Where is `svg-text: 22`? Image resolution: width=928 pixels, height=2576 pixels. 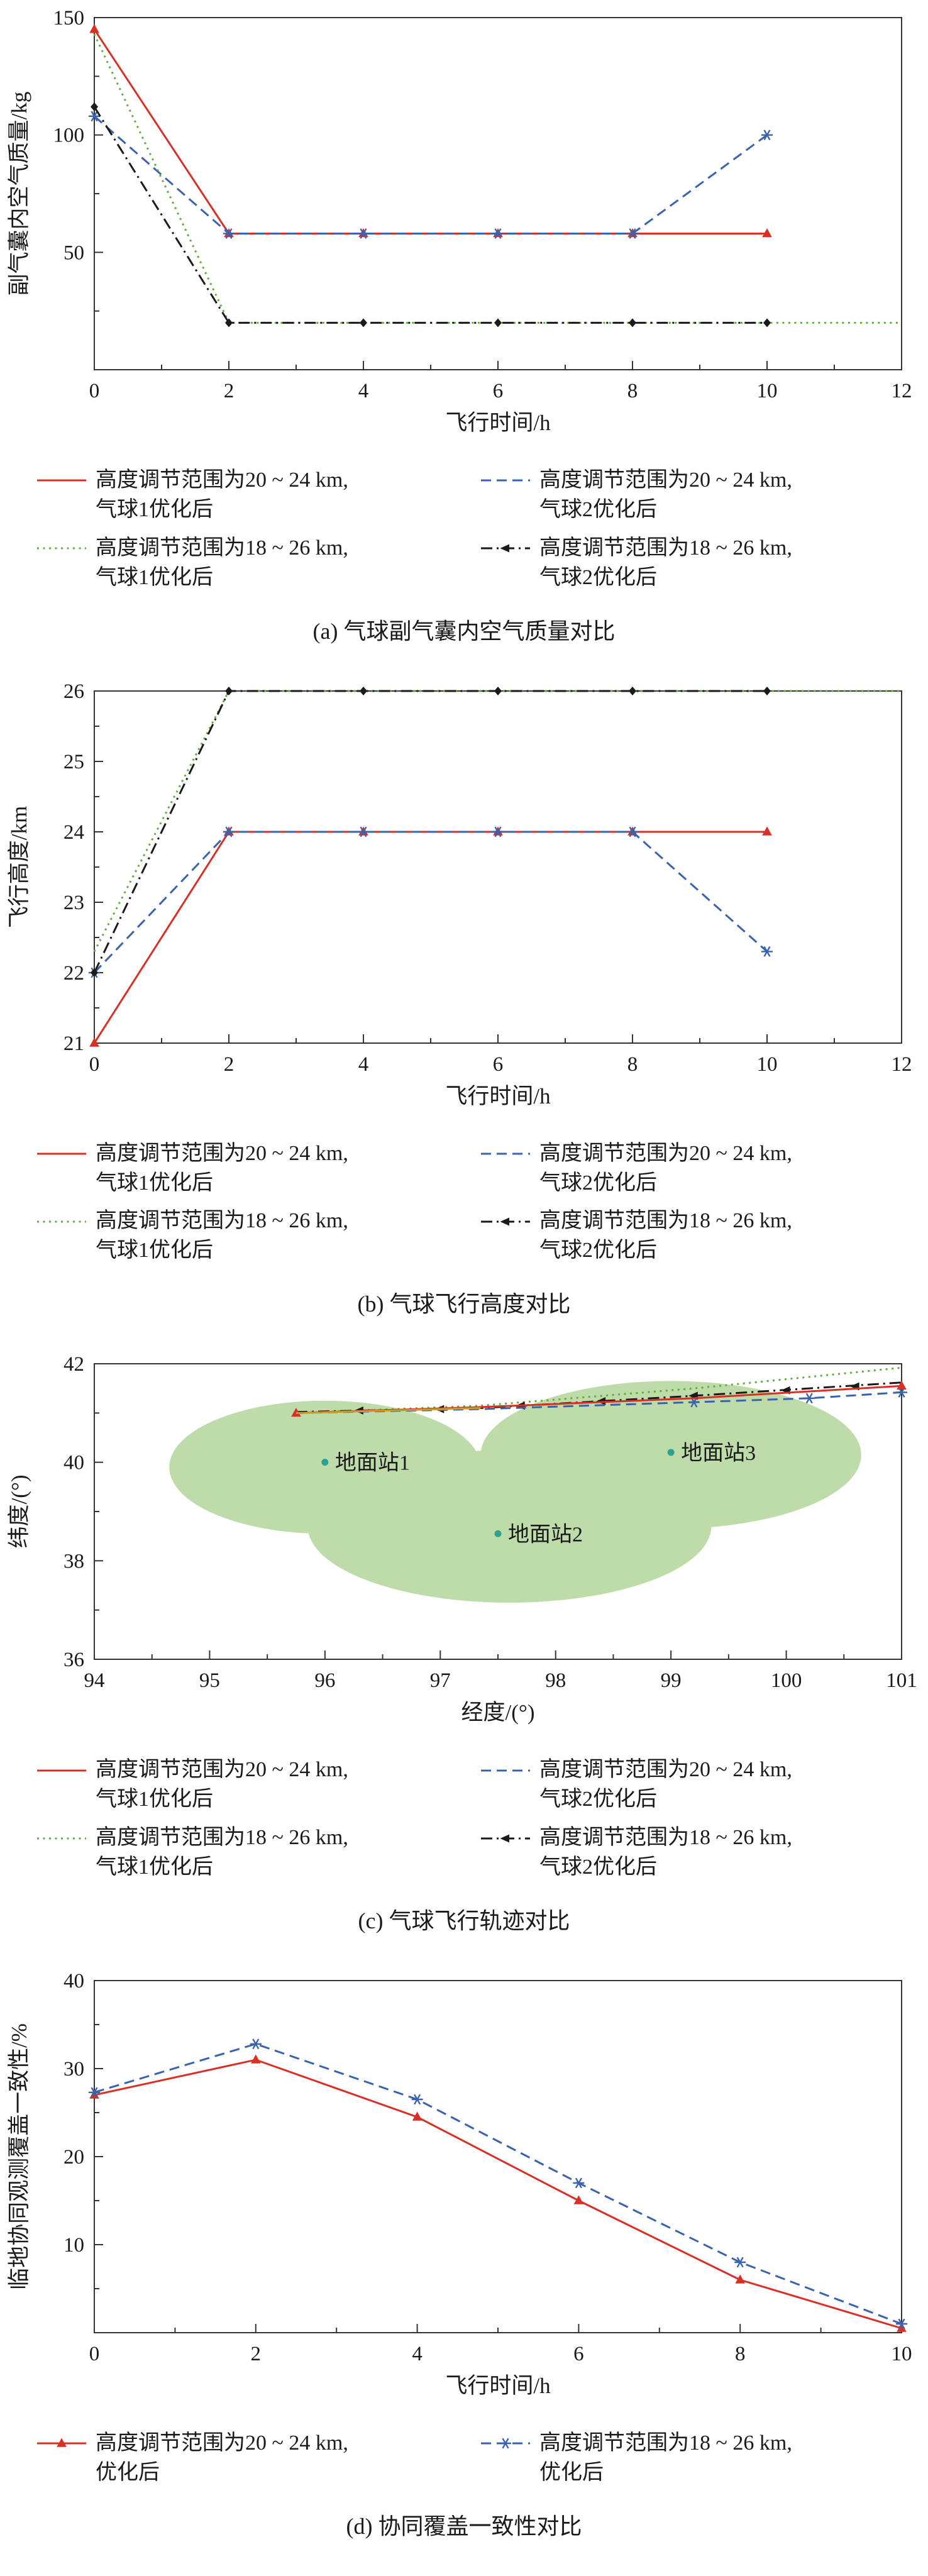 svg-text: 22 is located at coordinates (74, 973).